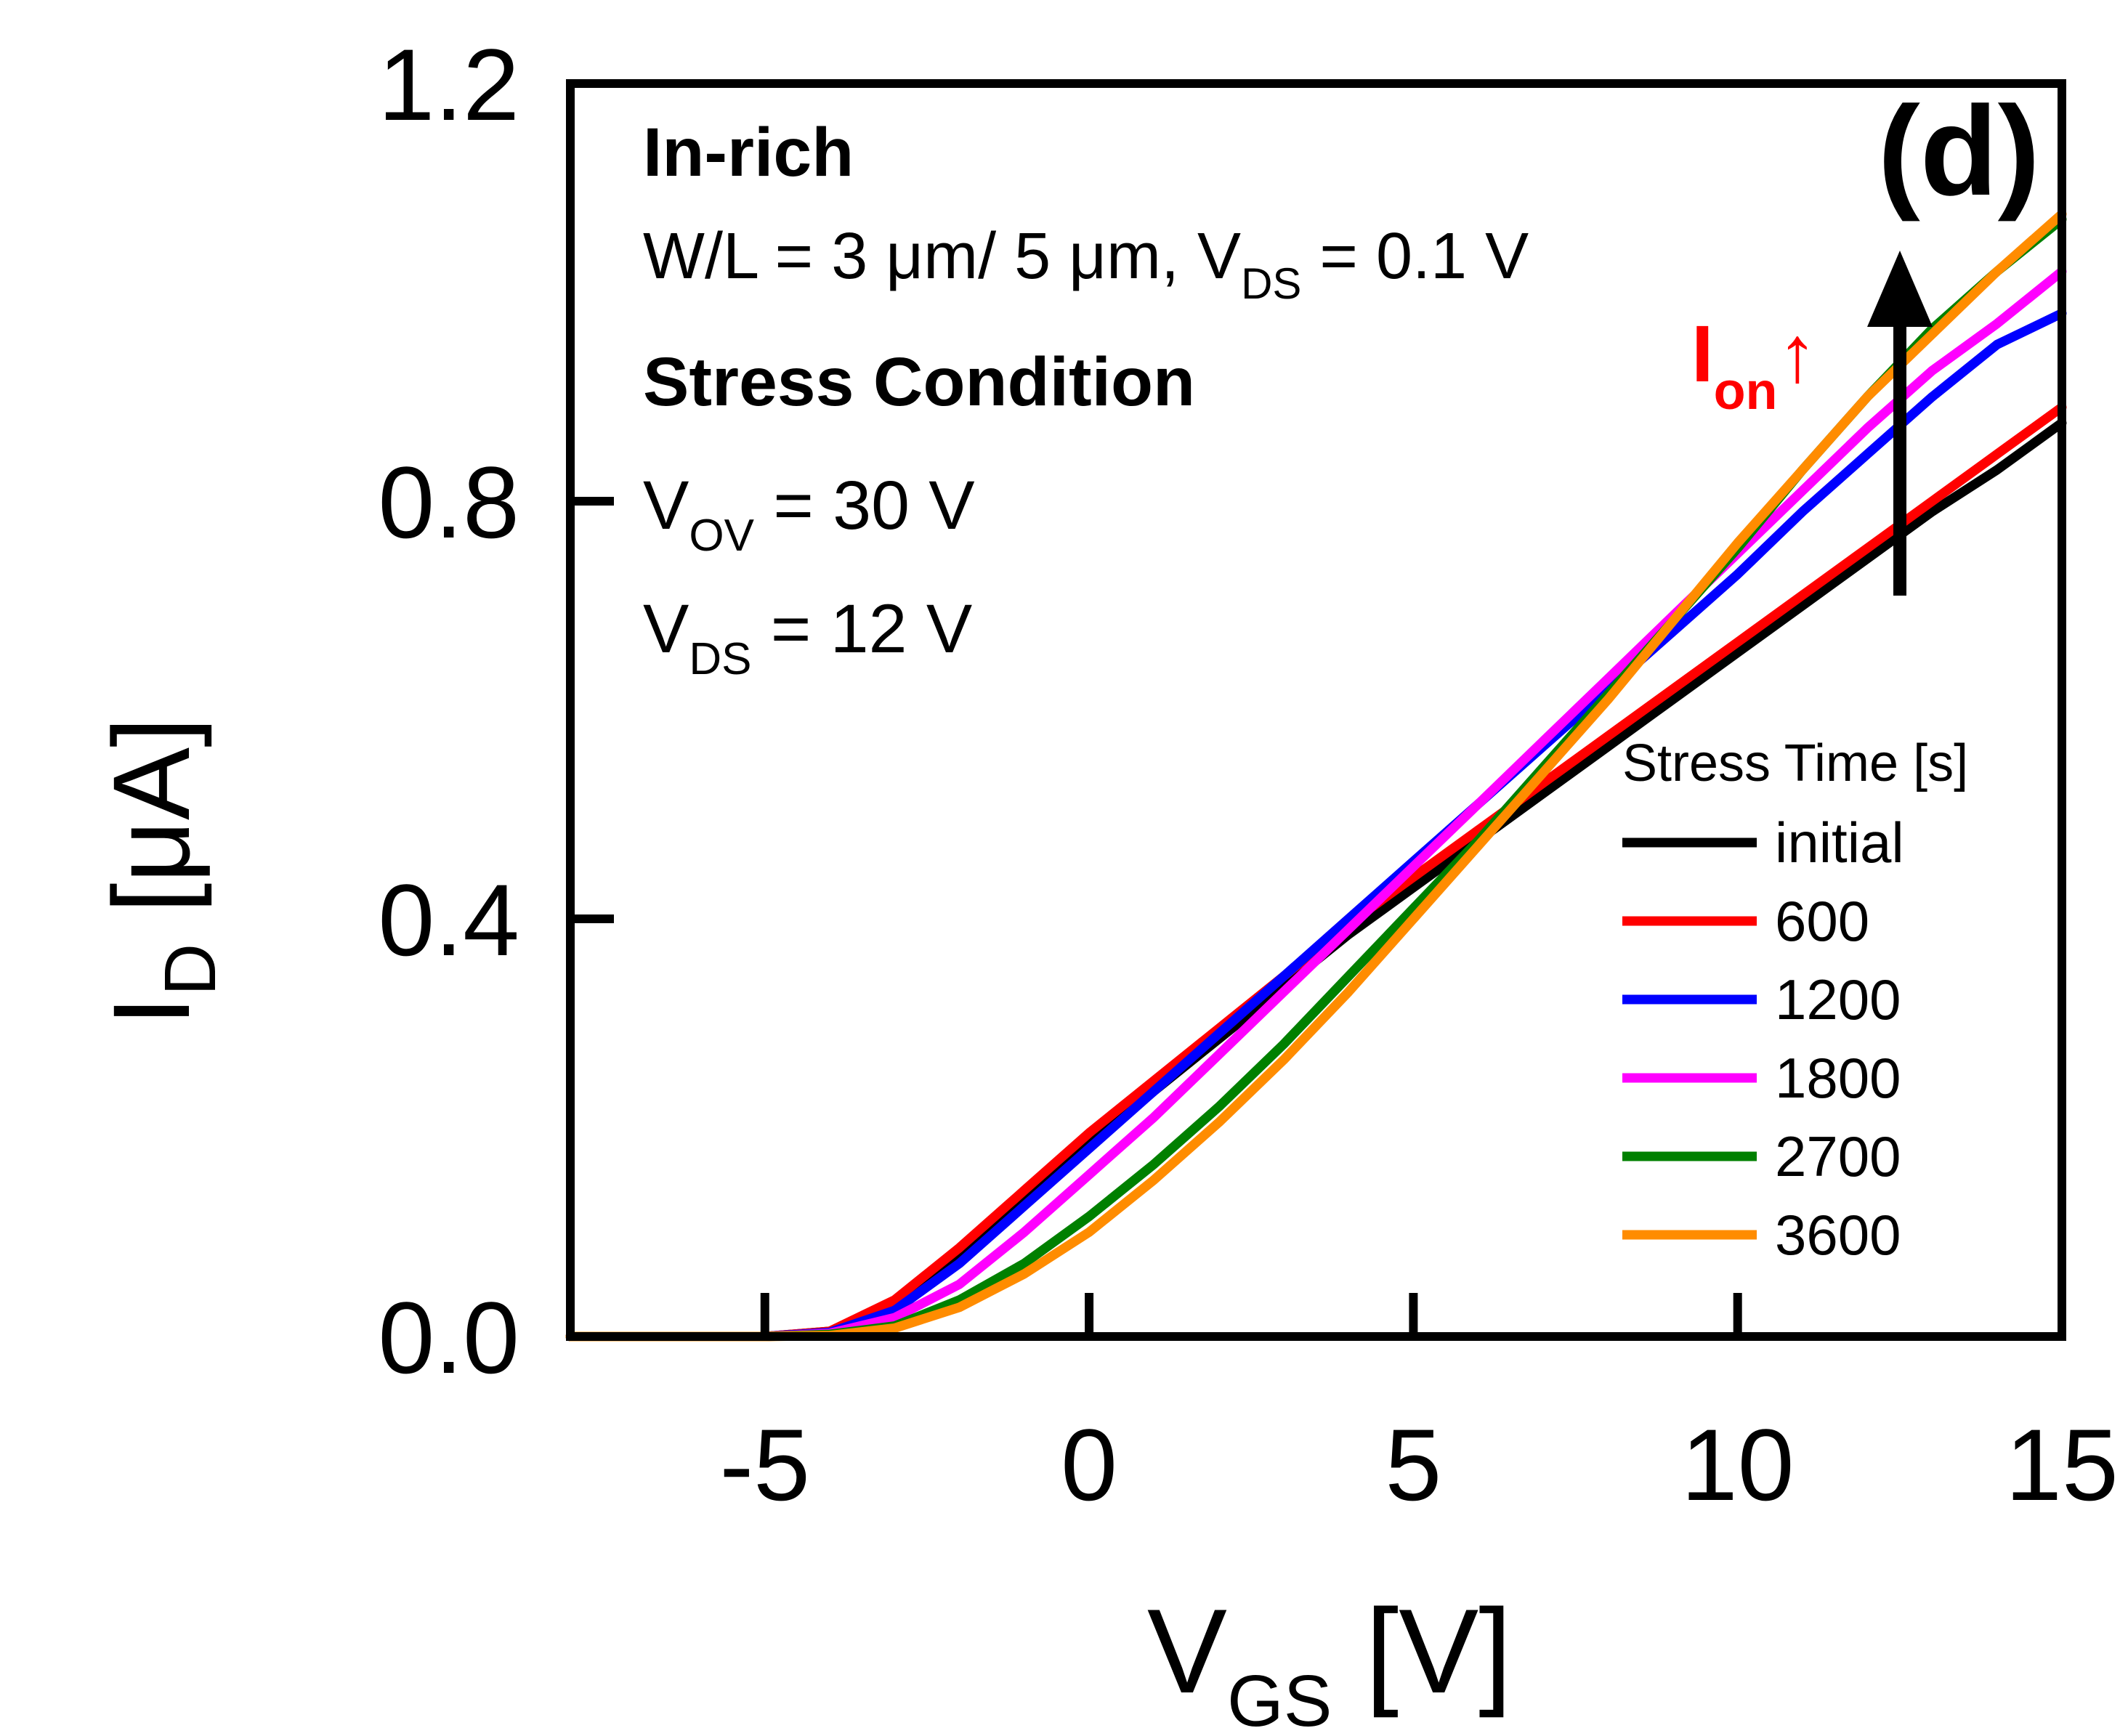 This screenshot has width=2128, height=1736. I want to click on y-axis-label-unit: [μA], so click(151, 830).